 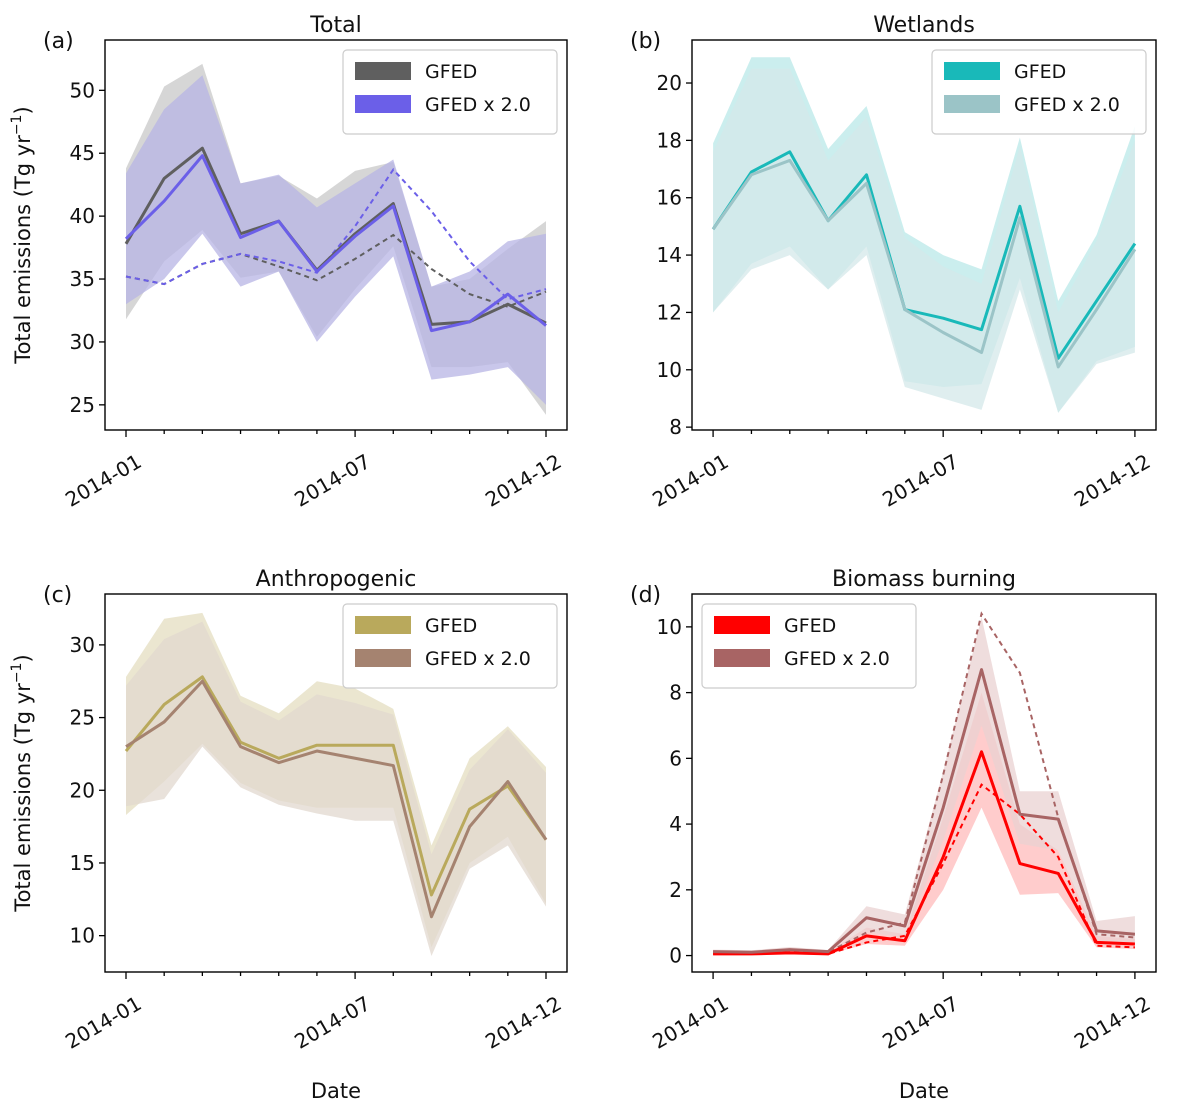 I want to click on y-tick-label: 14, so click(x=669, y=255).